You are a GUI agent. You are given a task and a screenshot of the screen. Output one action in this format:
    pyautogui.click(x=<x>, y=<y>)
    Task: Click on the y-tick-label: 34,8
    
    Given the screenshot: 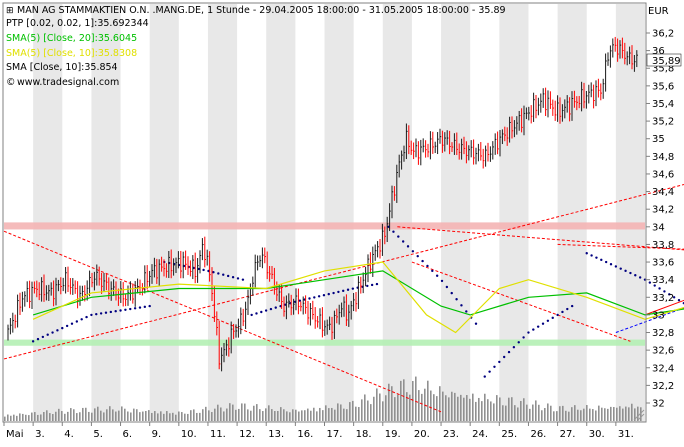 What is the action you would take?
    pyautogui.click(x=663, y=157)
    